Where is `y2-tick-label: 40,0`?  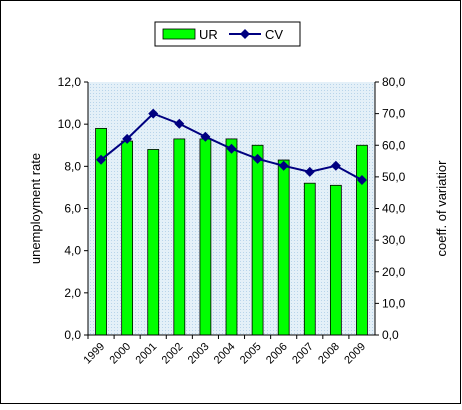 y2-tick-label: 40,0 is located at coordinates (394, 209).